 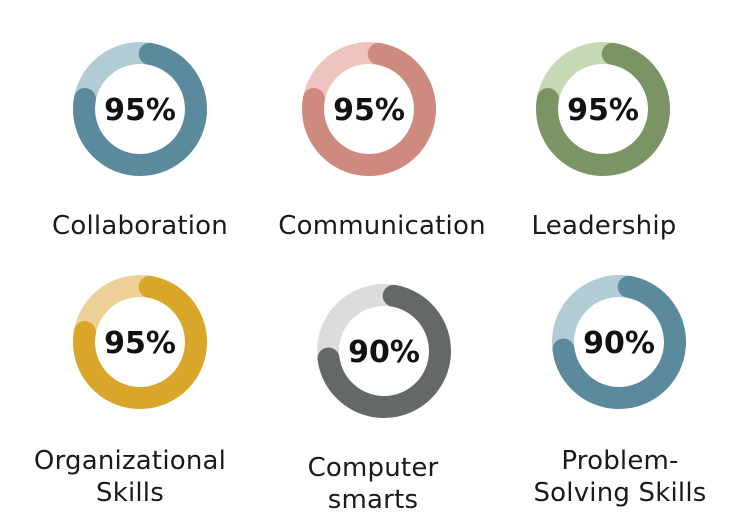 What do you see at coordinates (373, 484) in the screenshot?
I see `skill-label-computer-smarts: Computer smarts` at bounding box center [373, 484].